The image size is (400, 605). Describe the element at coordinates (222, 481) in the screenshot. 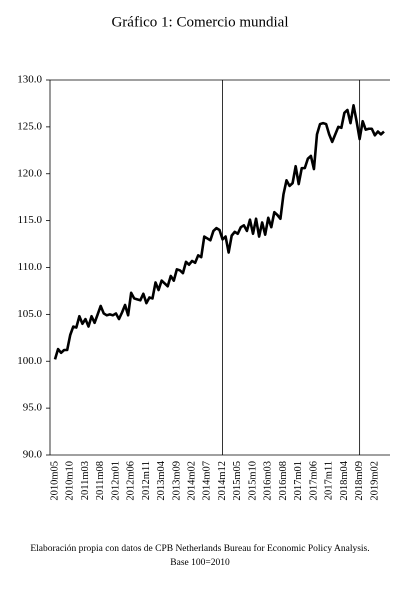

I see `x-tick-label: 2014m12` at that location.